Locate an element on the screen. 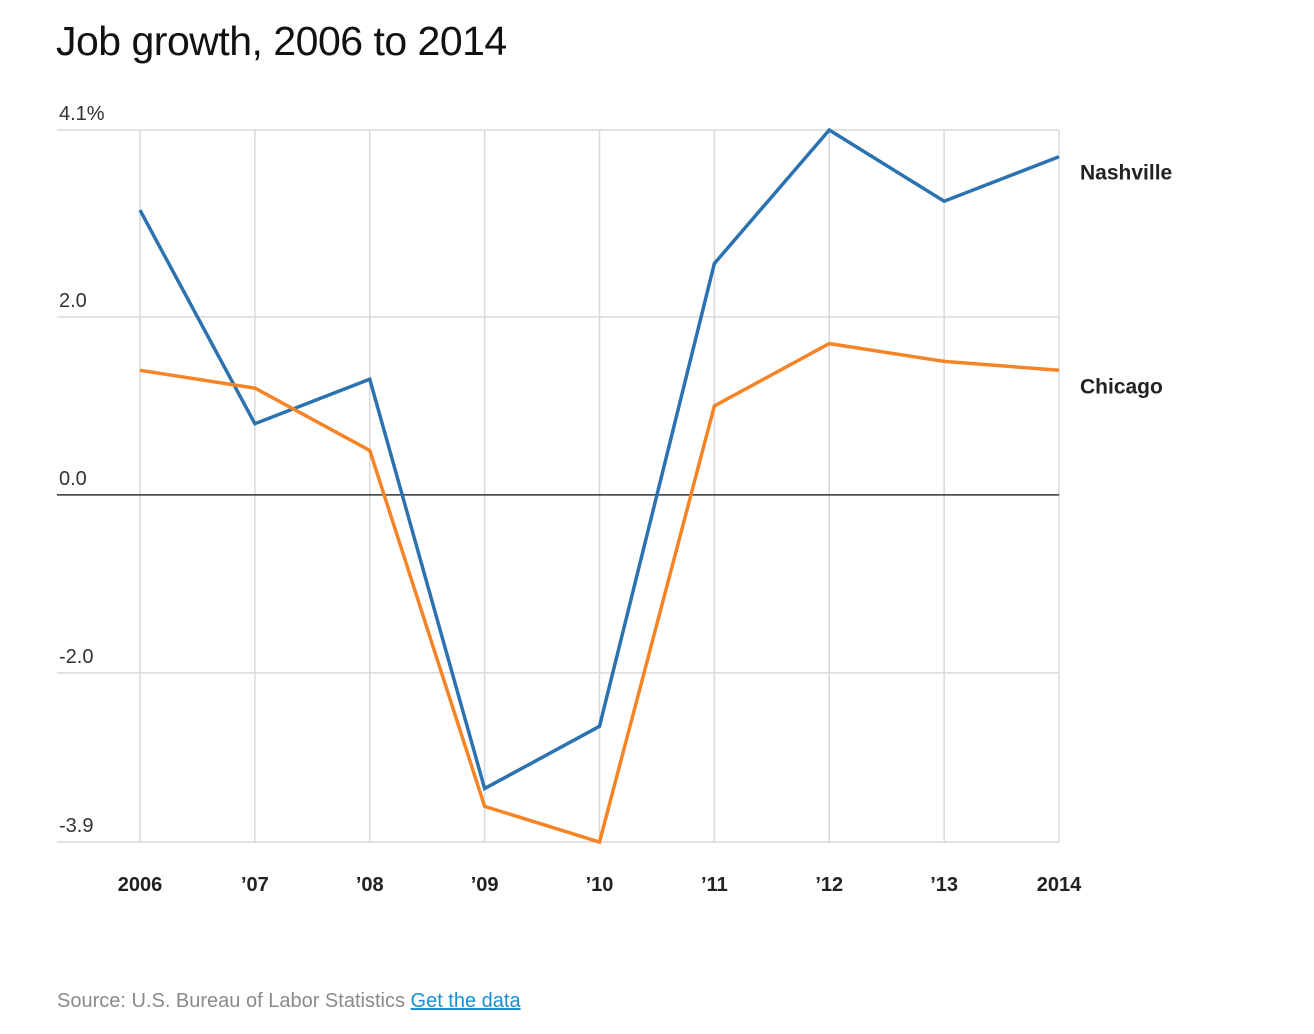  x-tick-label: ’09 is located at coordinates (485, 885).